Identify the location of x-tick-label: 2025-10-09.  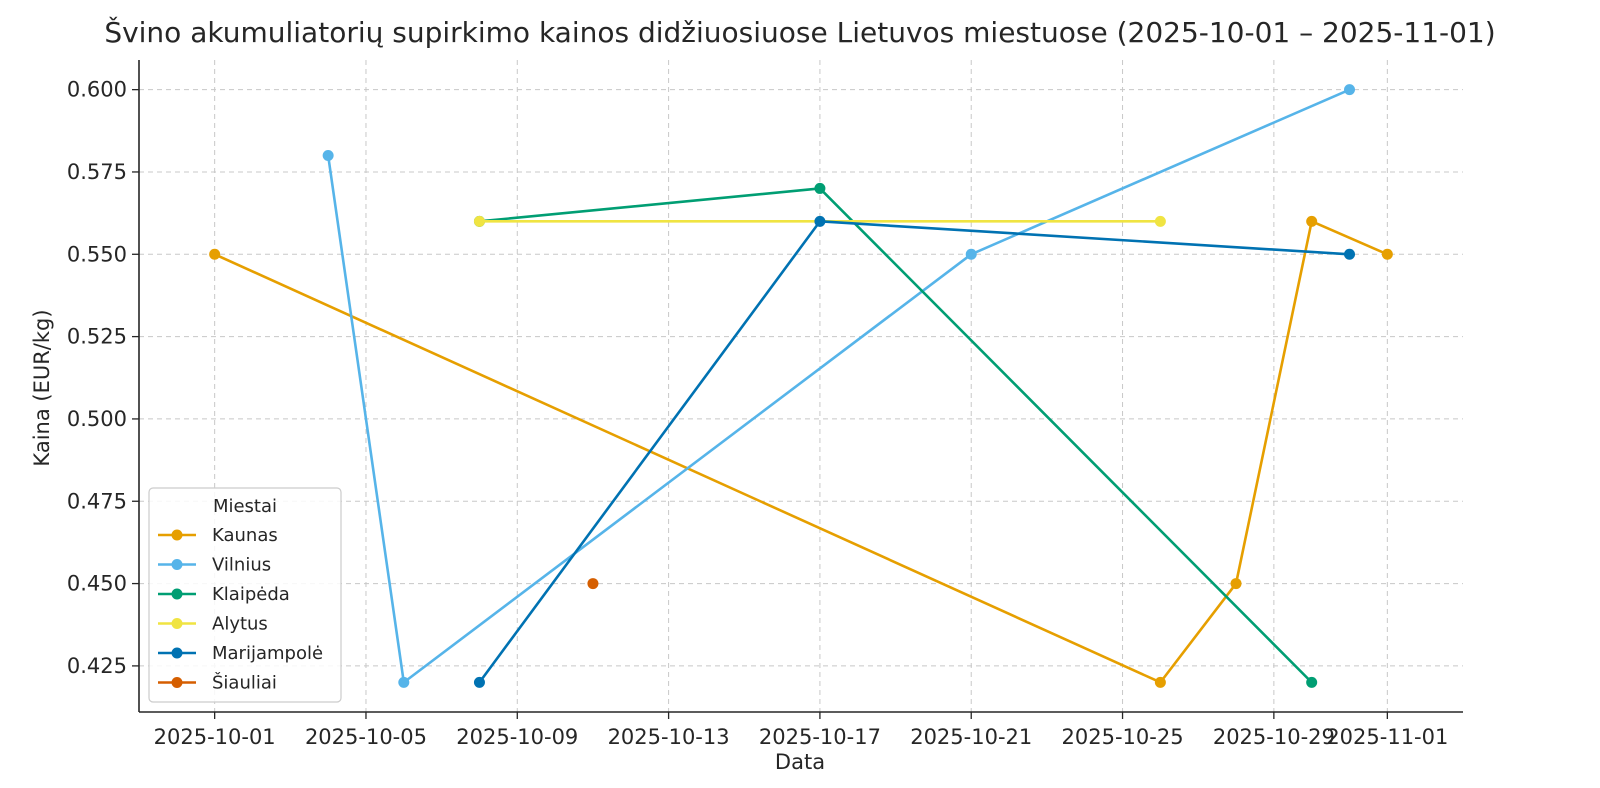
(517, 737).